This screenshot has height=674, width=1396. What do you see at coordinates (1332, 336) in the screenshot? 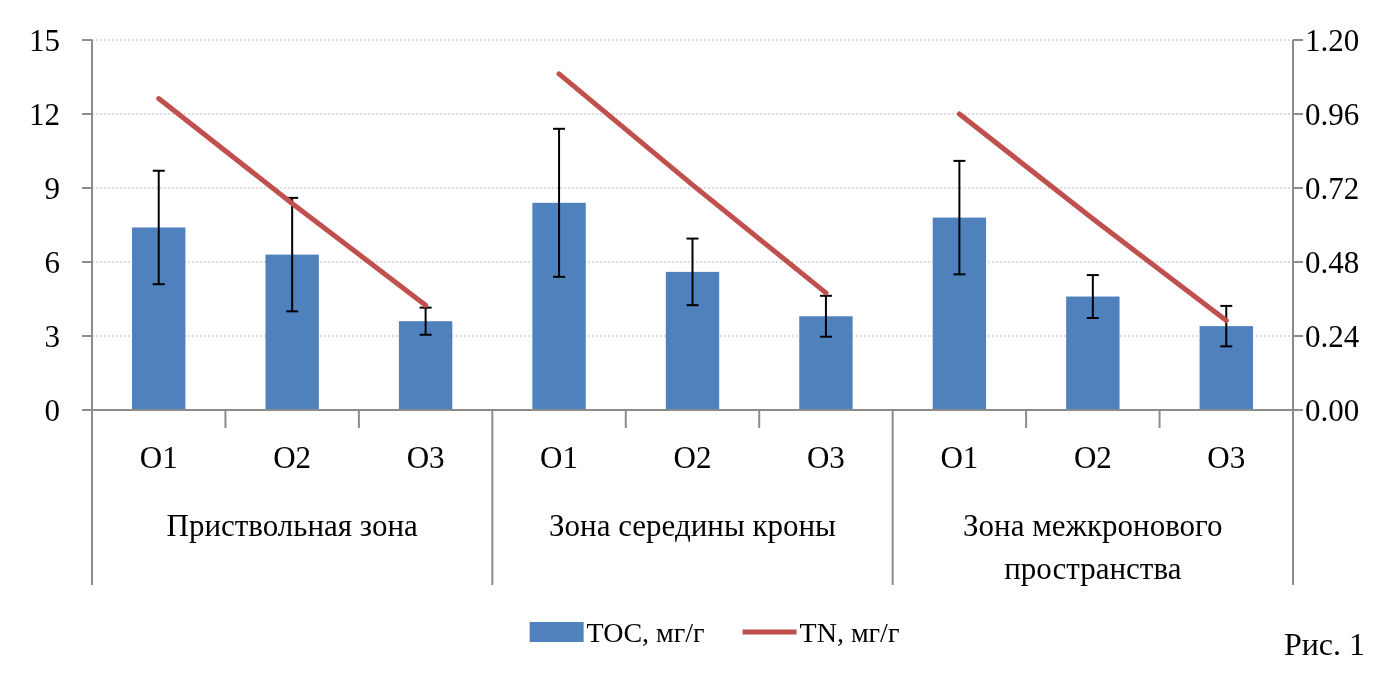
I see `y2-tick-label: 0.24` at bounding box center [1332, 336].